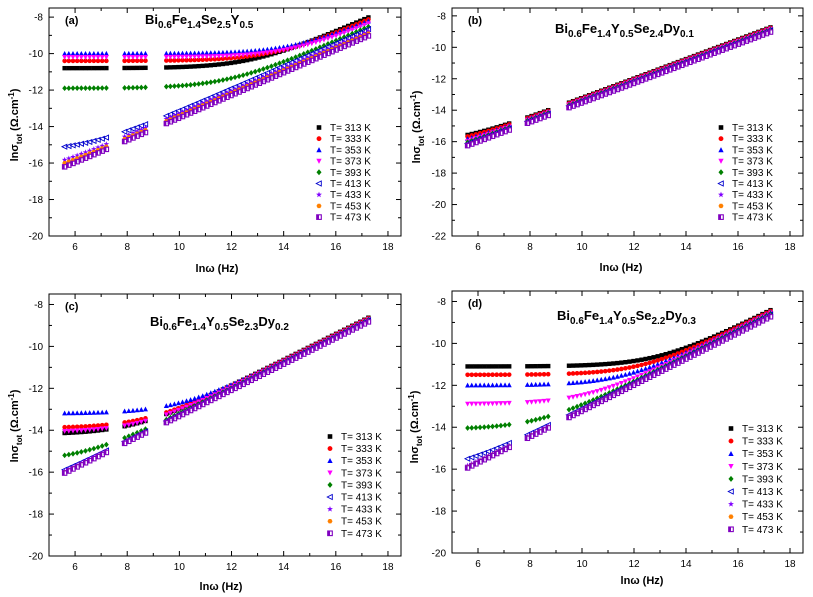  I want to click on chart-title: Bi0.6Fe1.4Y0.5Se2.4Dy0.1, so click(624, 30).